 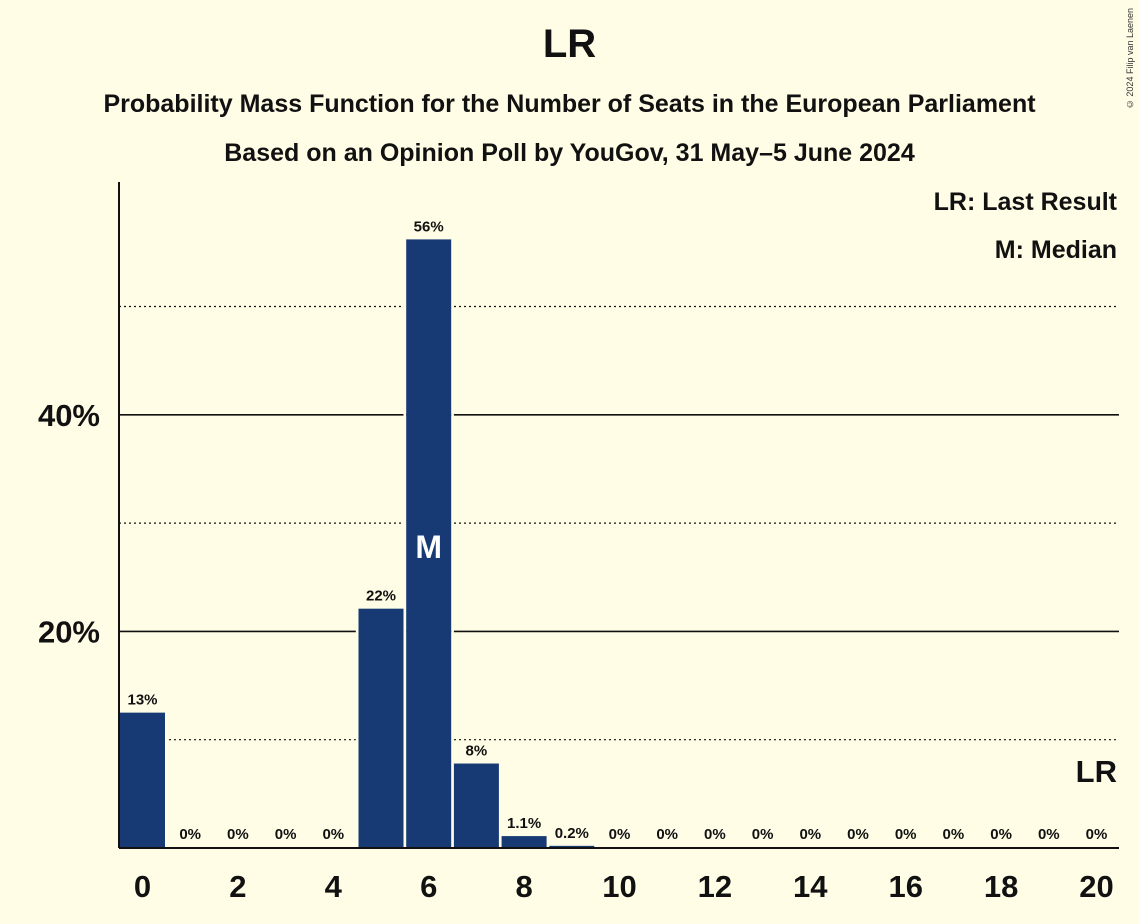 I want to click on x-tick-label: 18, so click(x=1001, y=886).